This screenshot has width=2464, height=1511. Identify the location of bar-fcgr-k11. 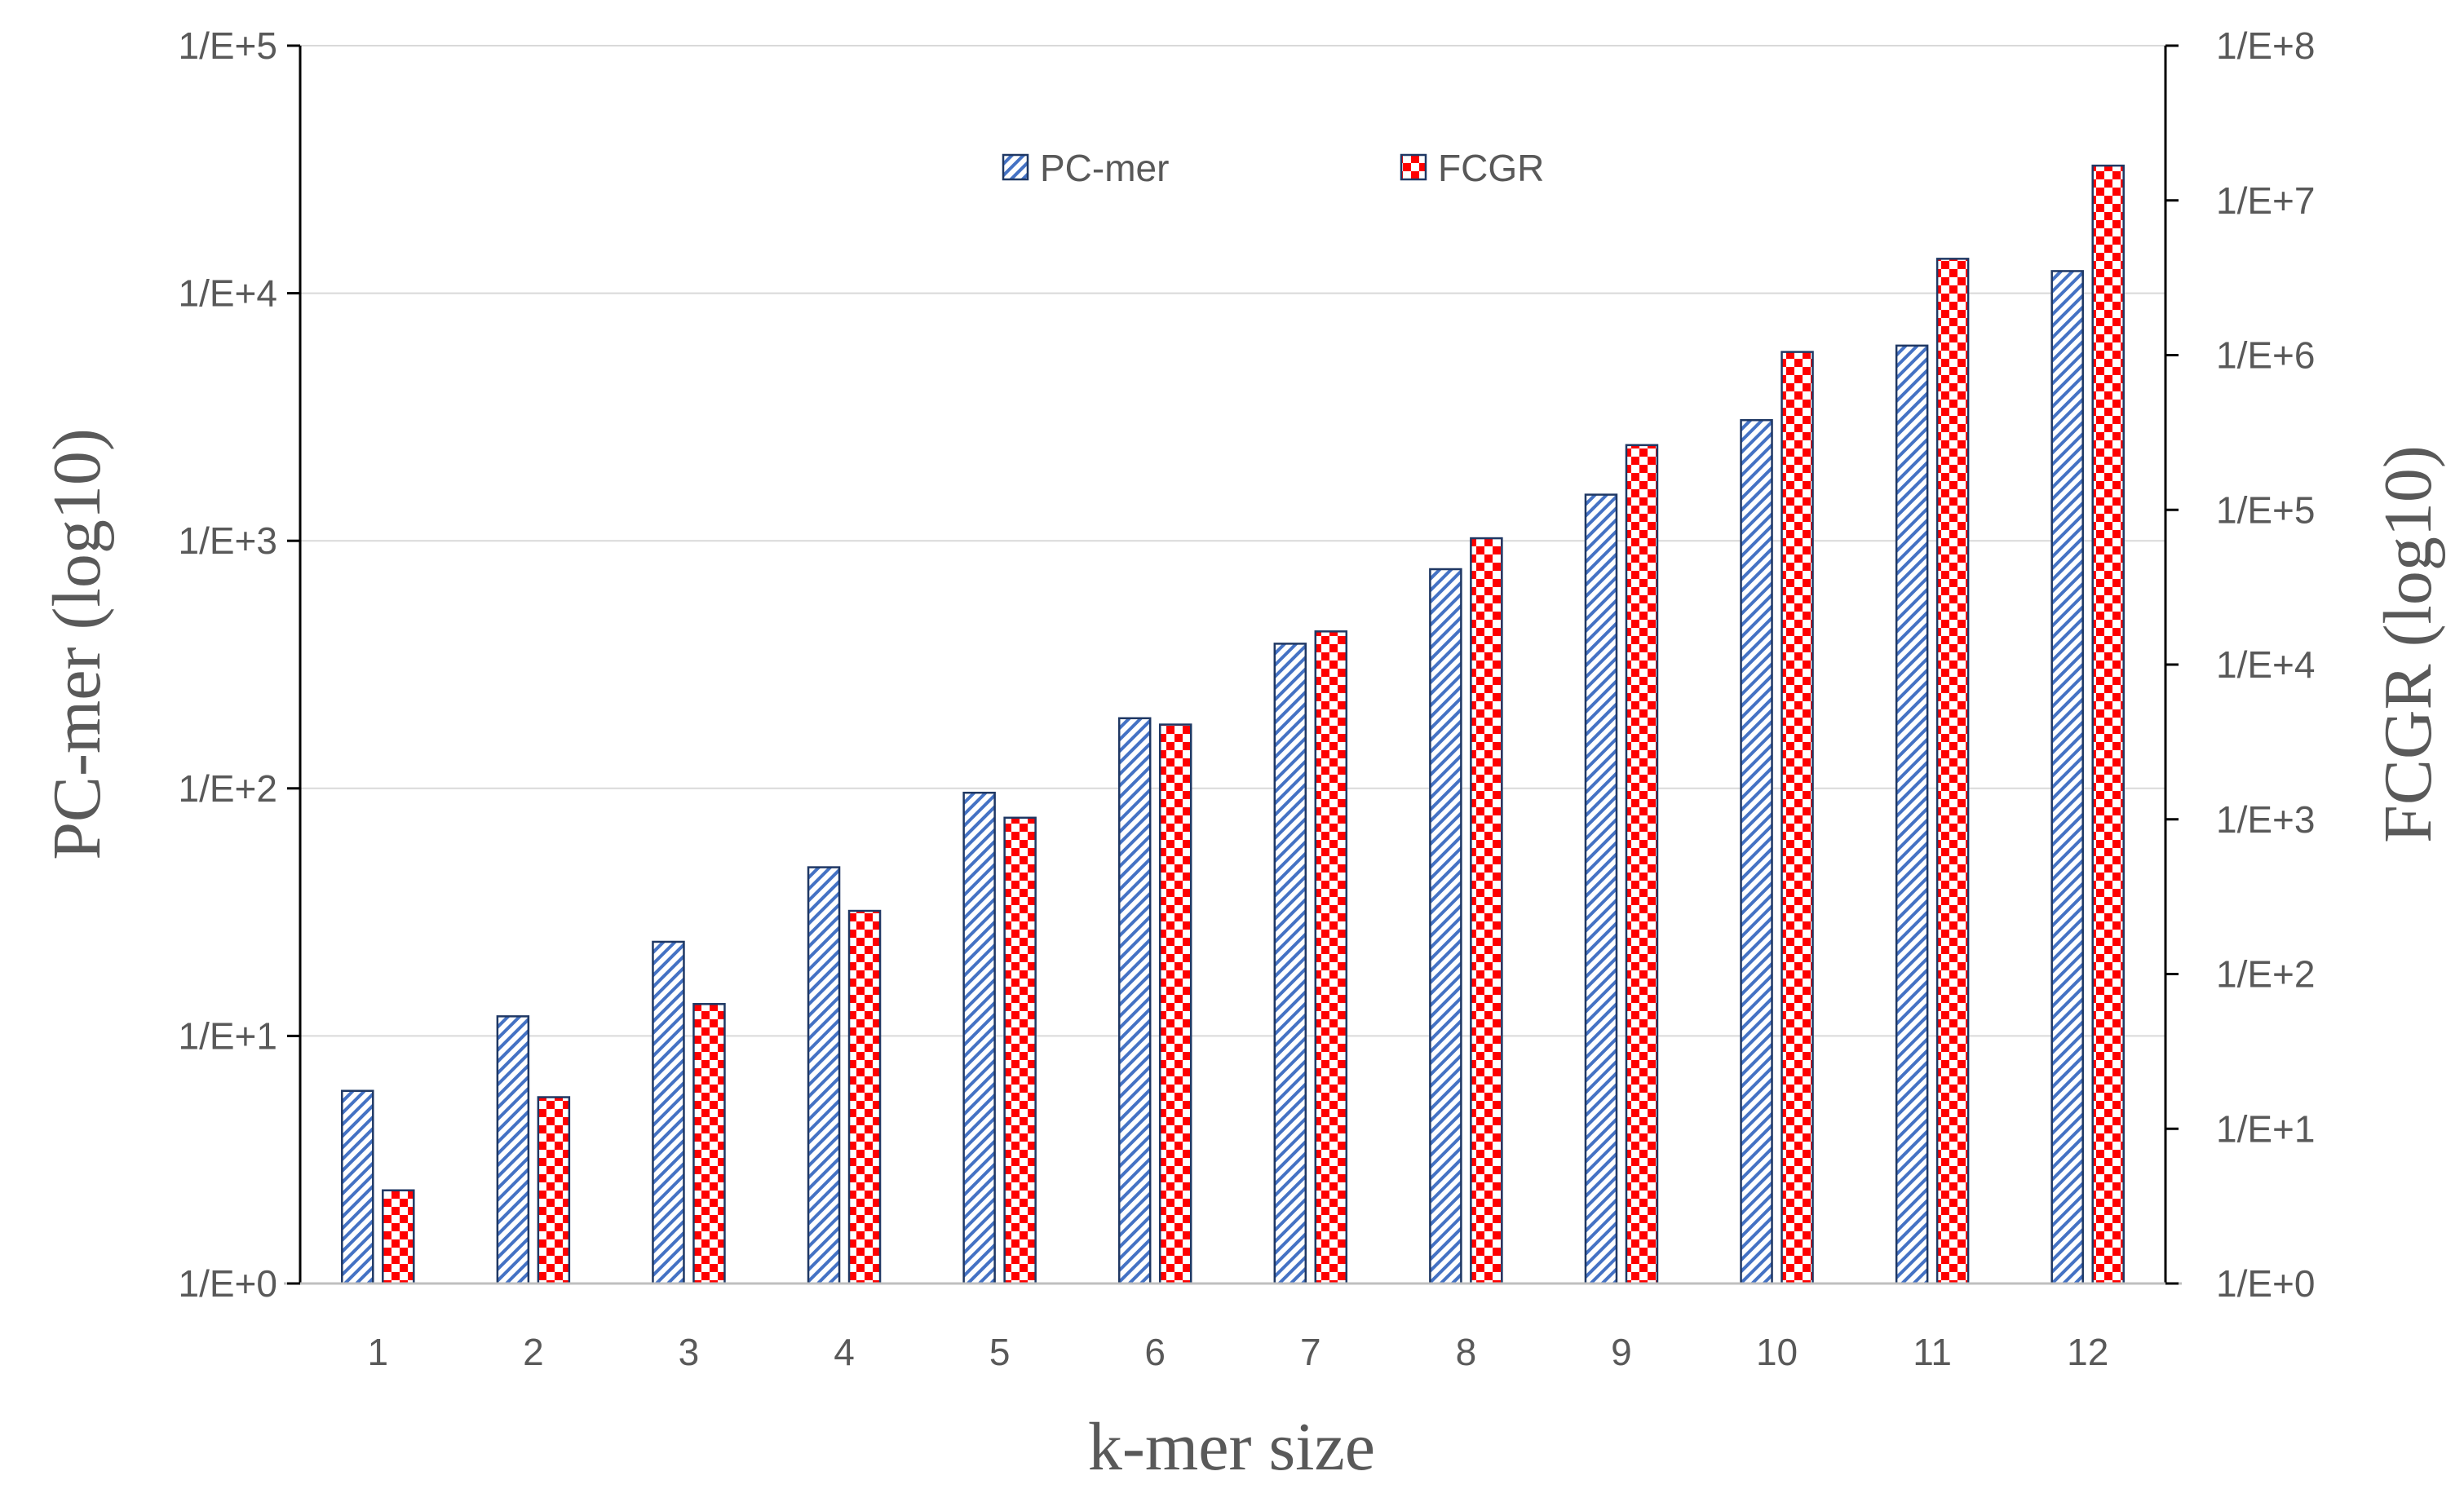
(1952, 772).